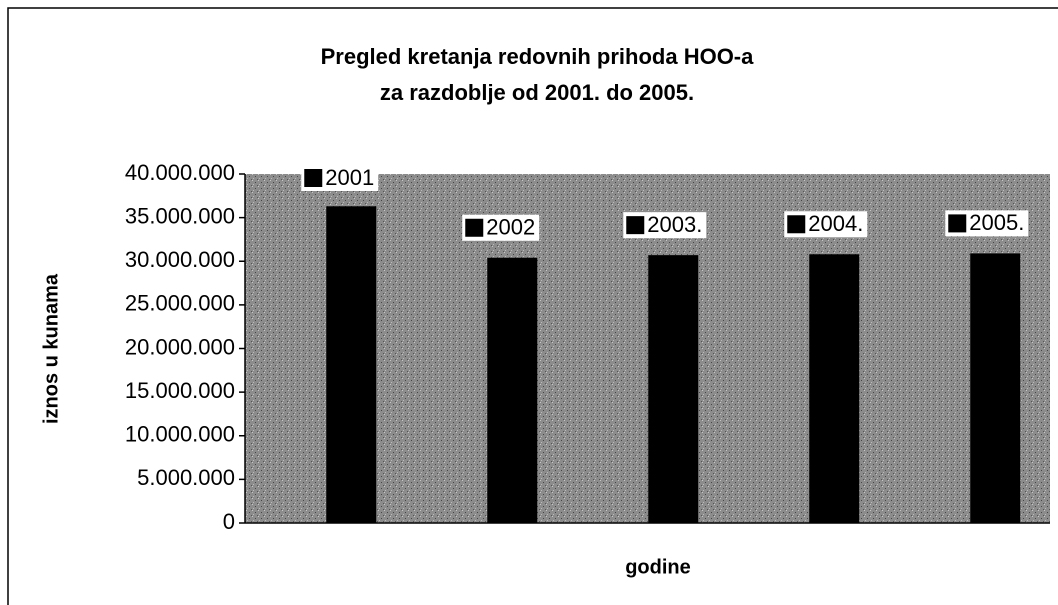  What do you see at coordinates (349, 177) in the screenshot?
I see `data-label: 2001` at bounding box center [349, 177].